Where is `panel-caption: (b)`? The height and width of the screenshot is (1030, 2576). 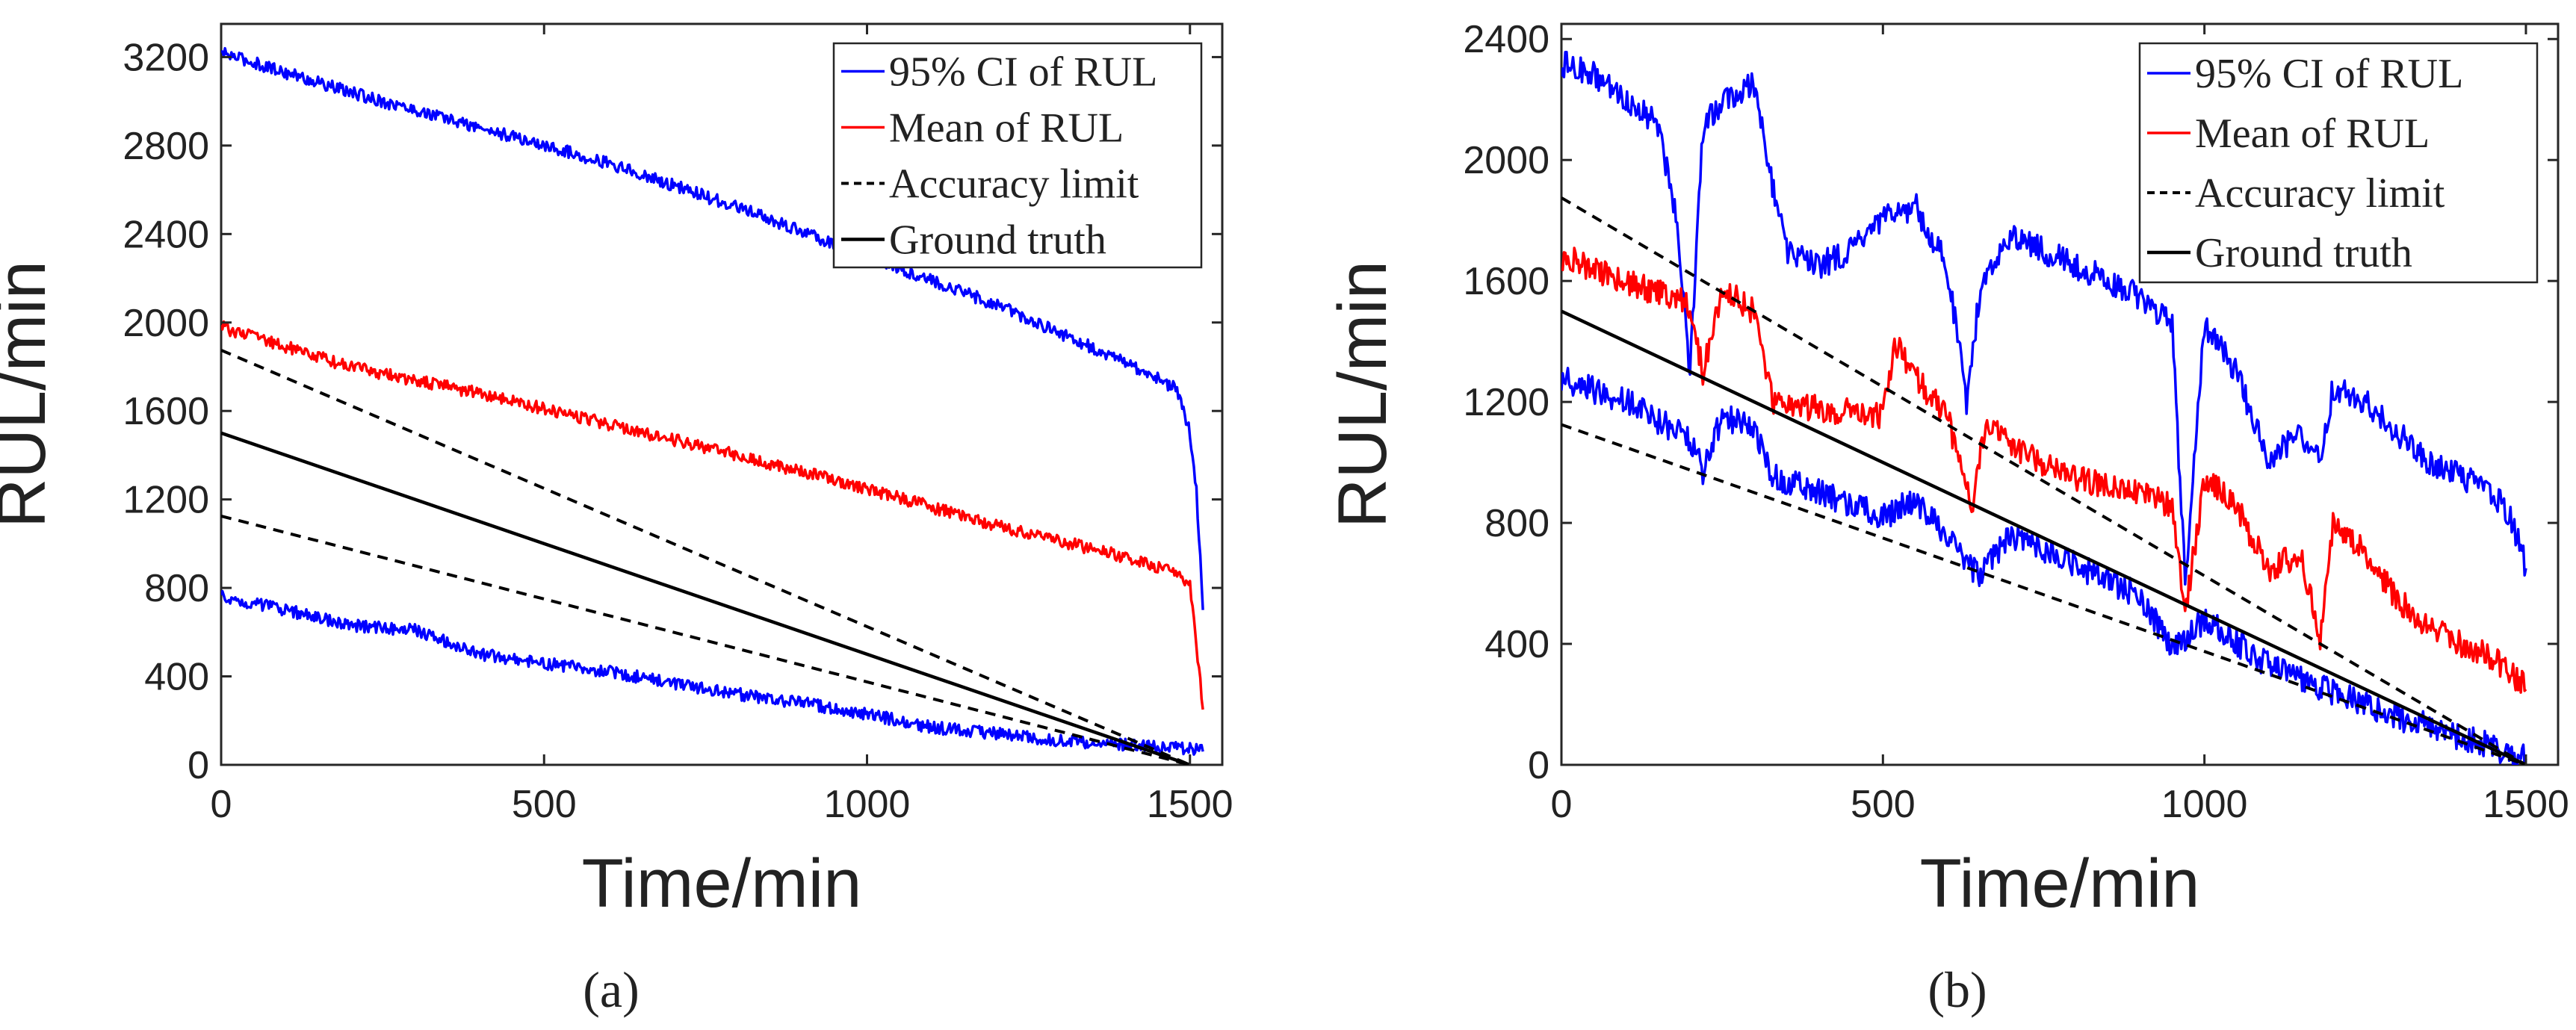 panel-caption: (b) is located at coordinates (1957, 989).